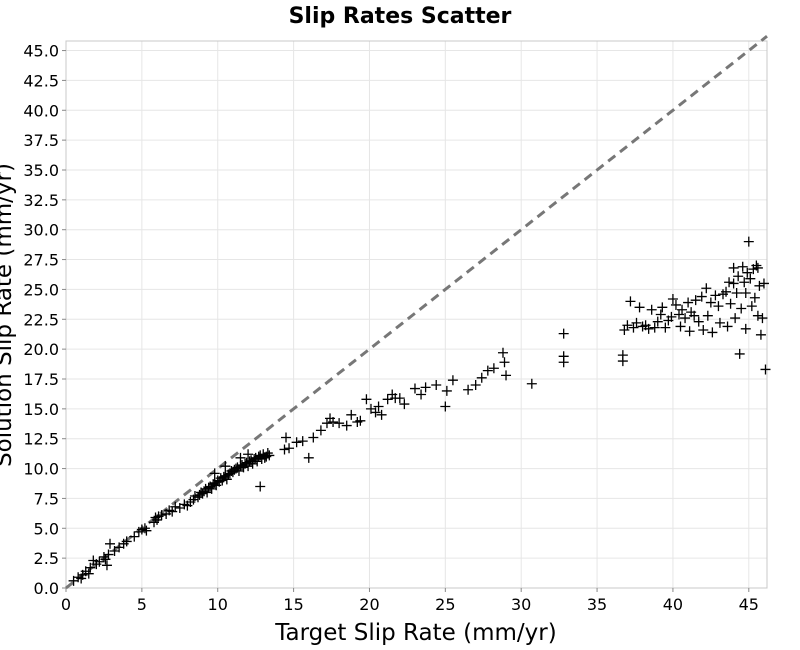 The height and width of the screenshot is (650, 800). What do you see at coordinates (41, 409) in the screenshot?
I see `y-tick-label: 15.0` at bounding box center [41, 409].